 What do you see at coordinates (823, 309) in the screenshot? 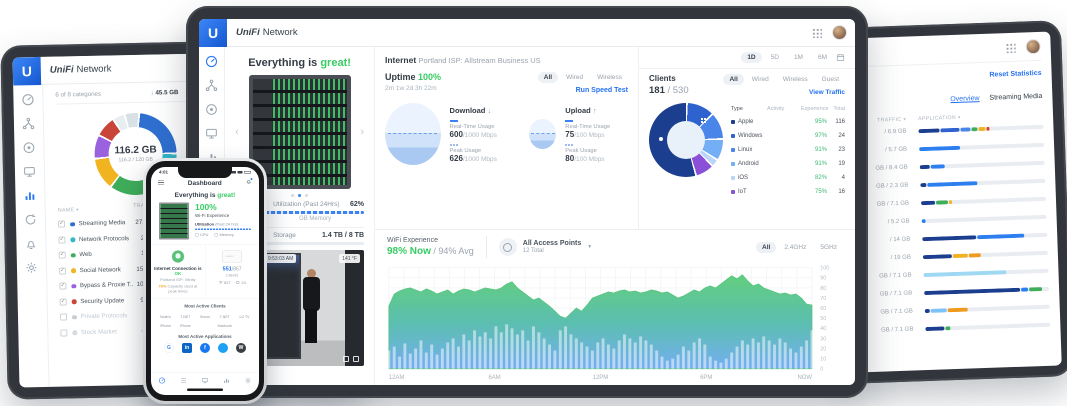
I see `svg-text: 60` at bounding box center [823, 309].